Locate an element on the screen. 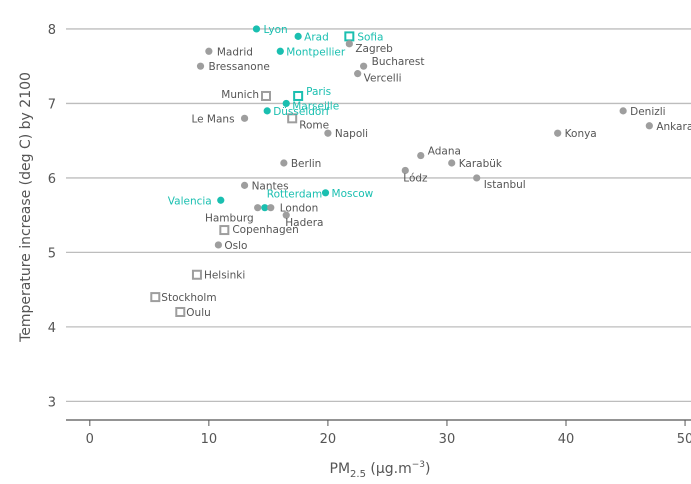 The image size is (691, 484). y-tick-label: 7 is located at coordinates (52, 104).